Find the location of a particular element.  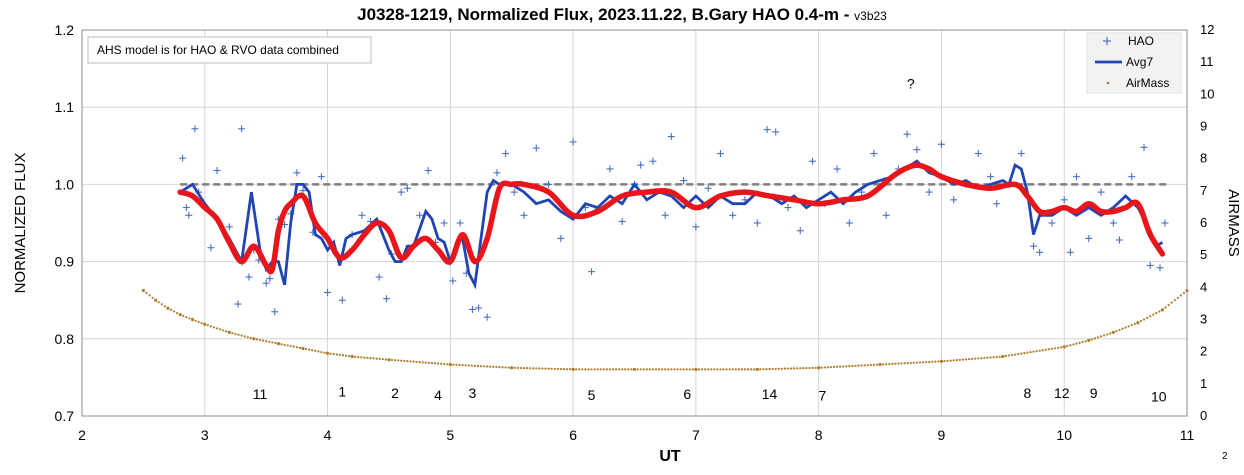

x-tick-9: 11 is located at coordinates (1187, 435).